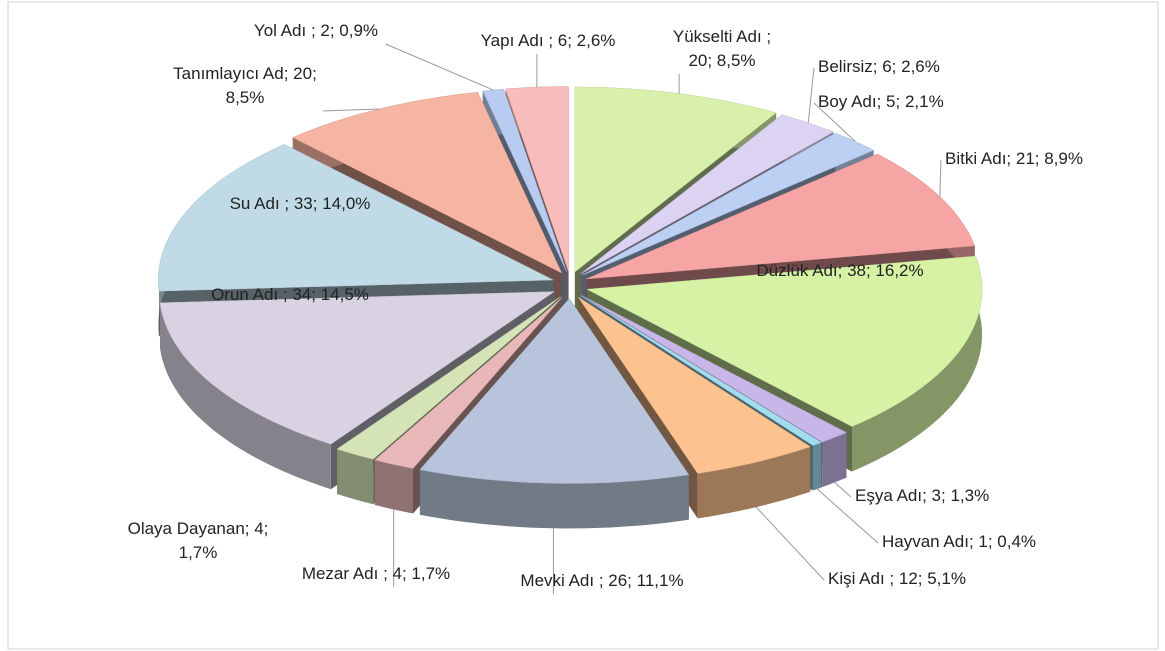 This screenshot has width=1165, height=651. I want to click on data-label: Orun Adı ; 34; 14,5%, so click(290, 294).